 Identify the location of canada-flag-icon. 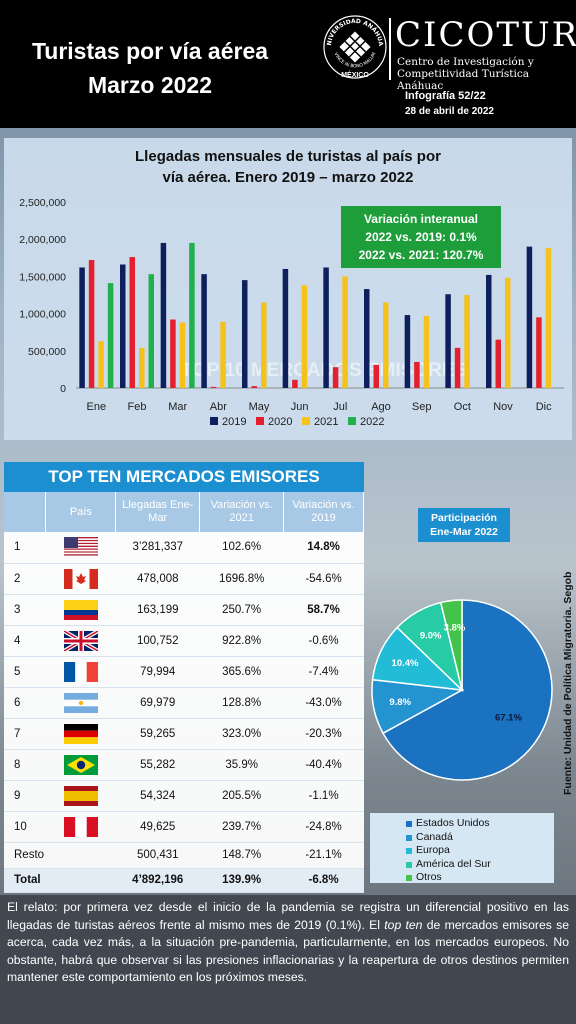
(80, 578).